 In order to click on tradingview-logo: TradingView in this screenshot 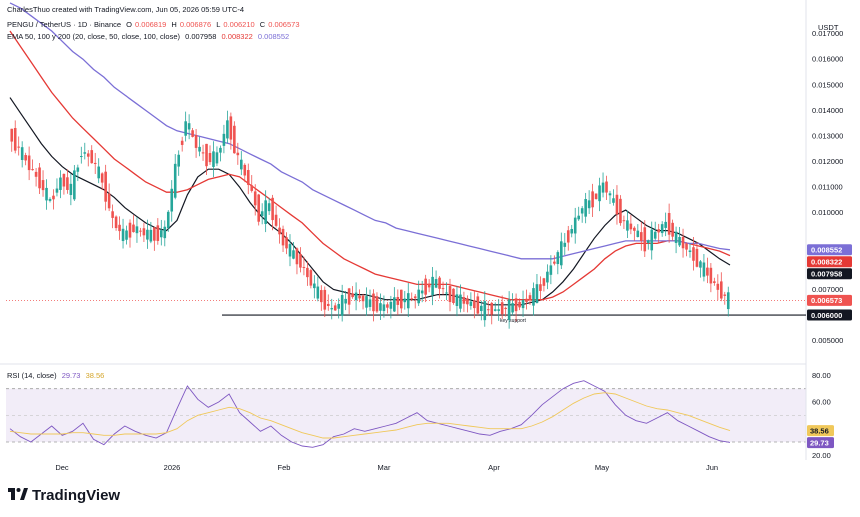, I will do `click(64, 495)`.